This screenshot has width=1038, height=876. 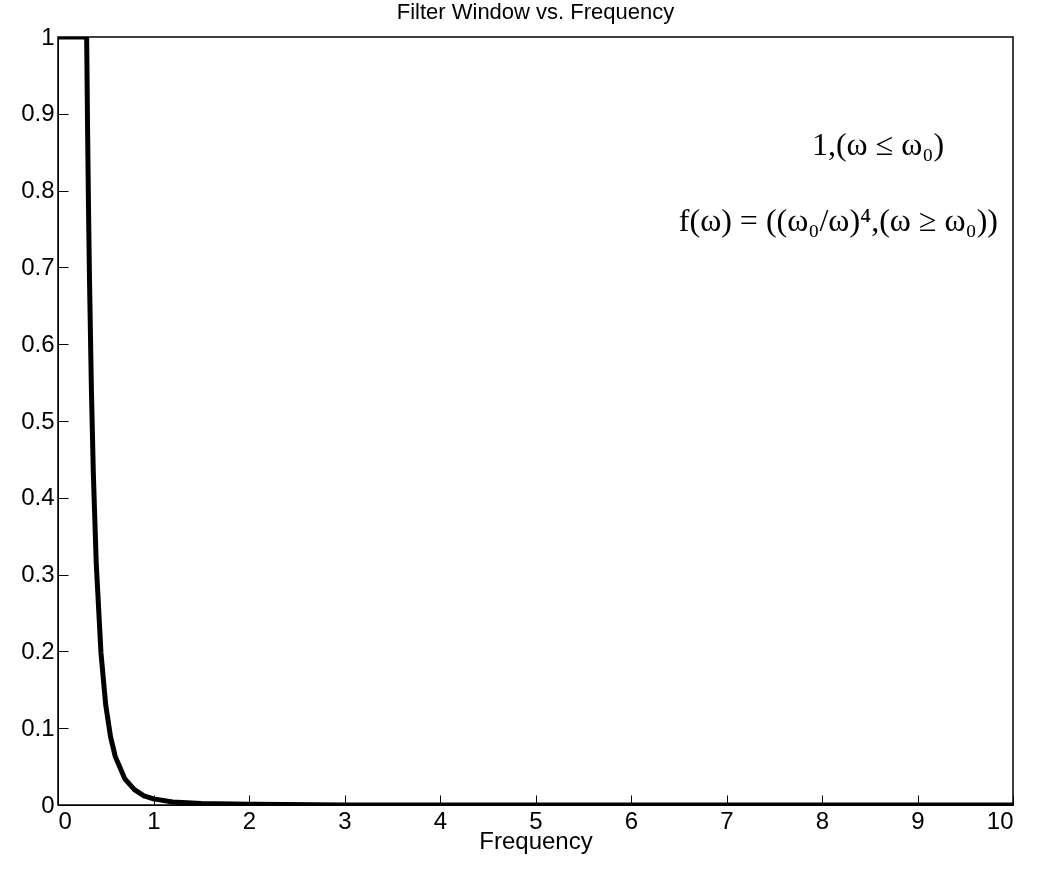 I want to click on x-tick-label: 0, so click(x=65, y=820).